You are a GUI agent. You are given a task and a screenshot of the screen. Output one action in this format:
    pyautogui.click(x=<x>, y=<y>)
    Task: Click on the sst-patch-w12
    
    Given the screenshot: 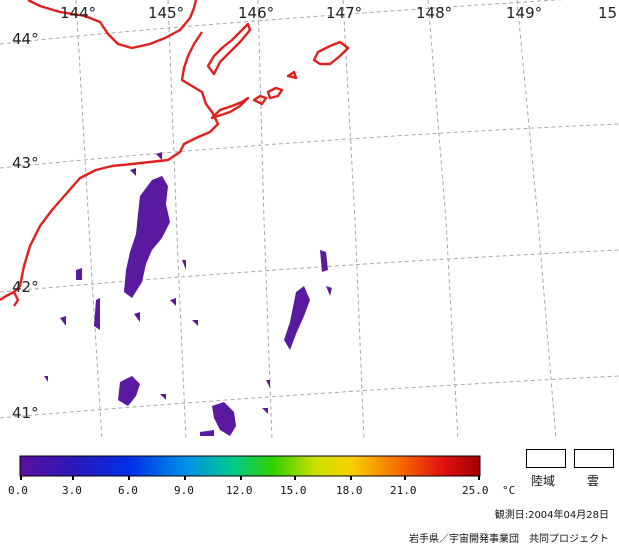 What is the action you would take?
    pyautogui.click(x=195, y=323)
    